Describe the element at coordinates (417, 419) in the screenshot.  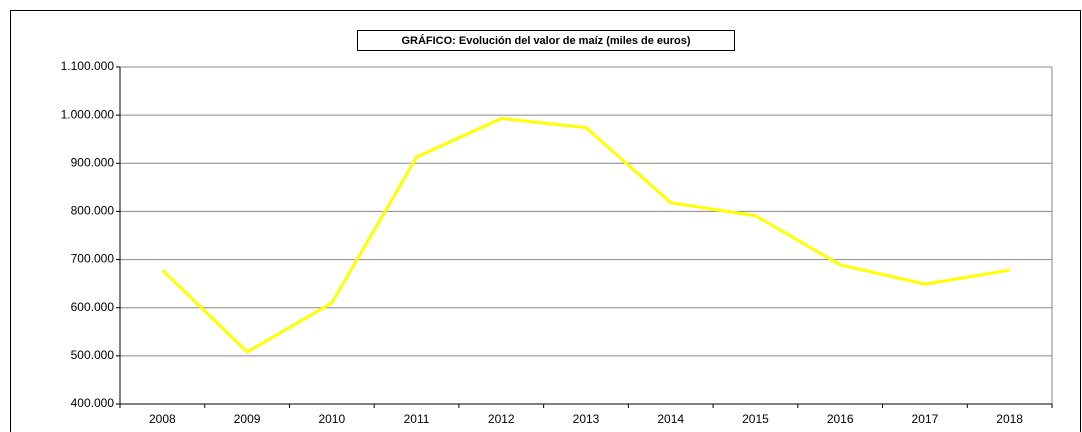
I see `x-tick-label: 2011` at that location.